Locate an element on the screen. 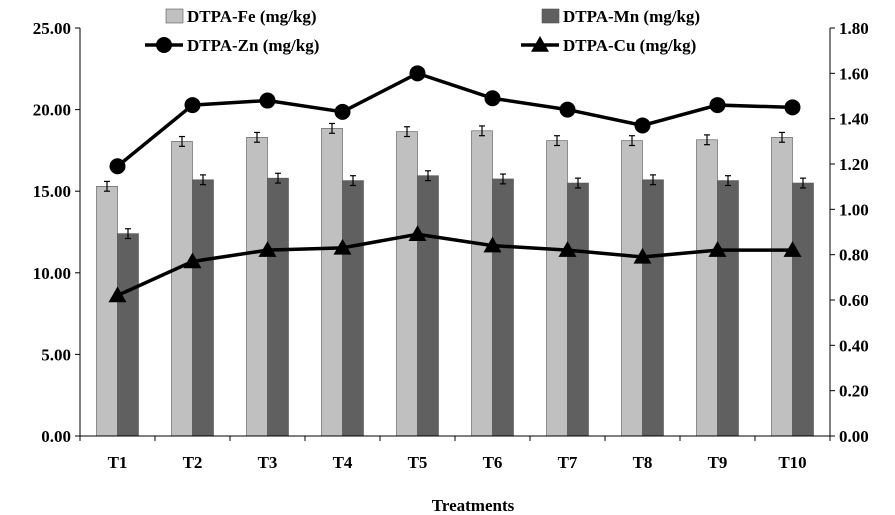 The image size is (895, 515). right-tick-label: 1.80 is located at coordinates (854, 28).